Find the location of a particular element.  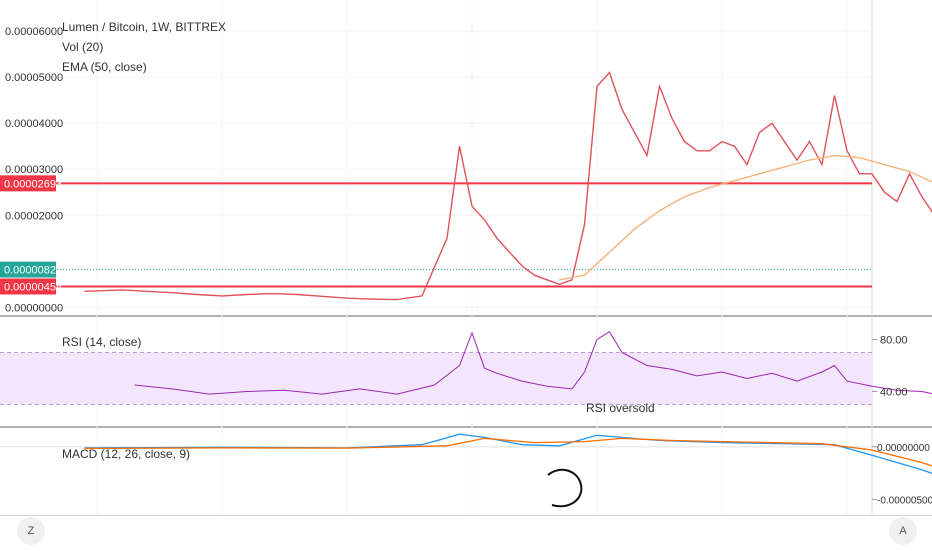

macd-label: MACD (12, 26, close, 9) is located at coordinates (126, 454).